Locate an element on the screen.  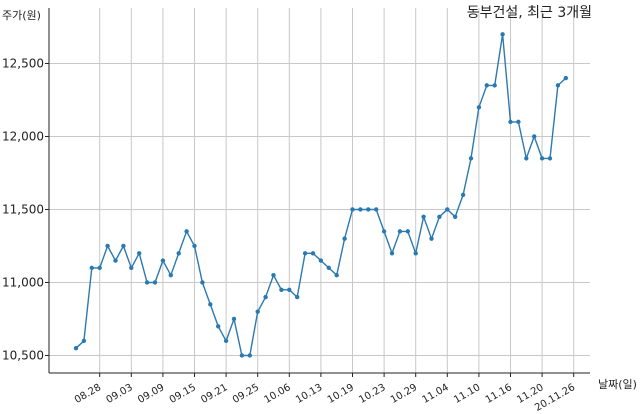
x-tick-label: 10.13 is located at coordinates (309, 394).